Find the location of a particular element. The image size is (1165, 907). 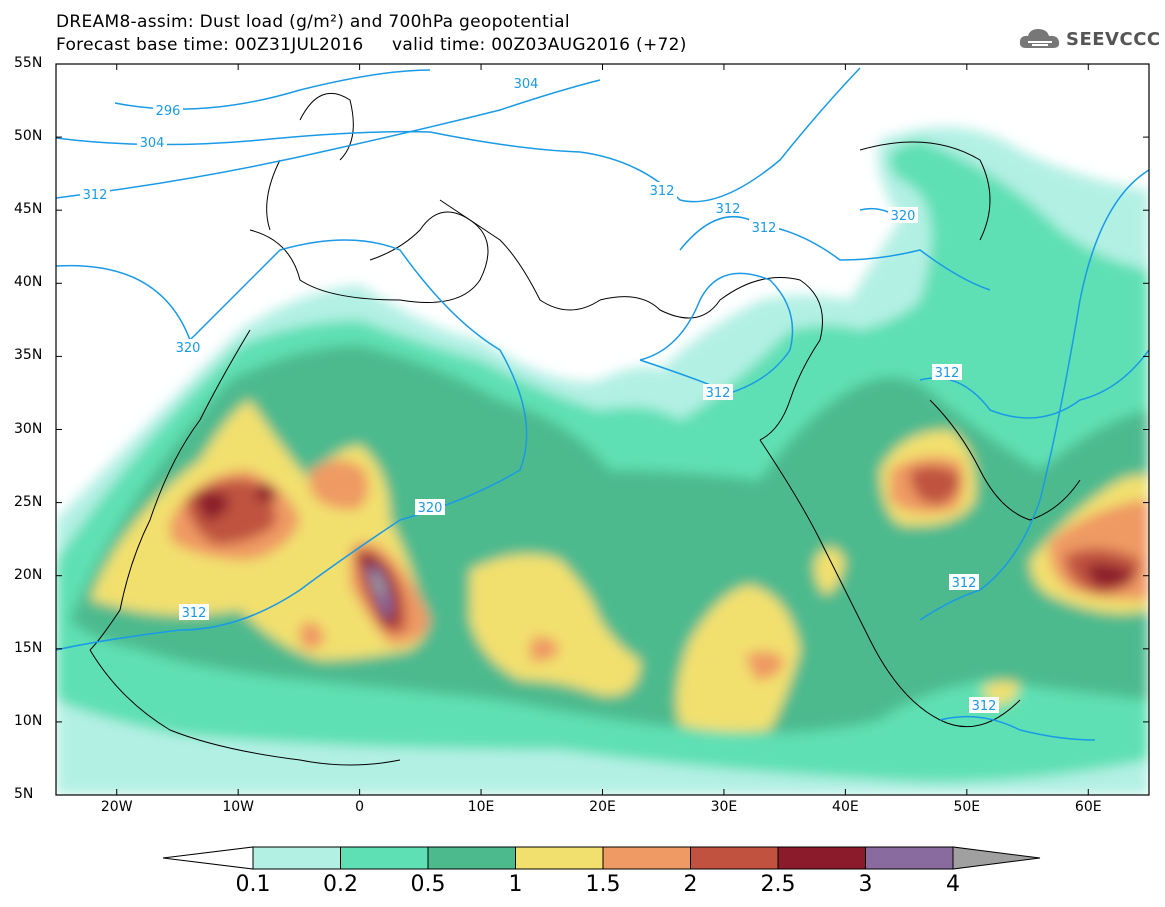

latitude-label: 50N is located at coordinates (28, 136).